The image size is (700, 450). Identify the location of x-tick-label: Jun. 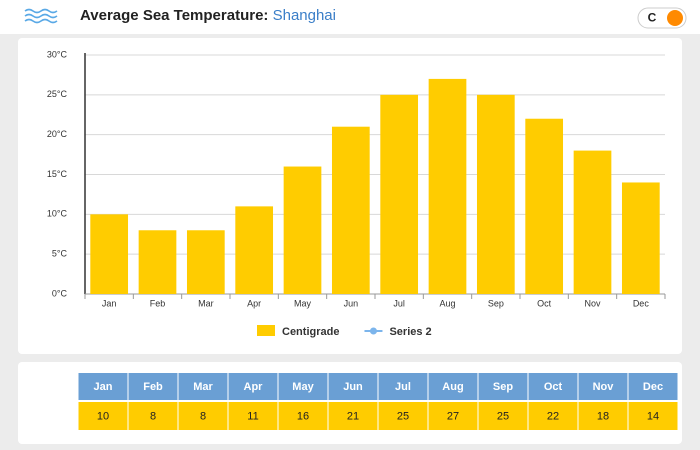
(351, 303).